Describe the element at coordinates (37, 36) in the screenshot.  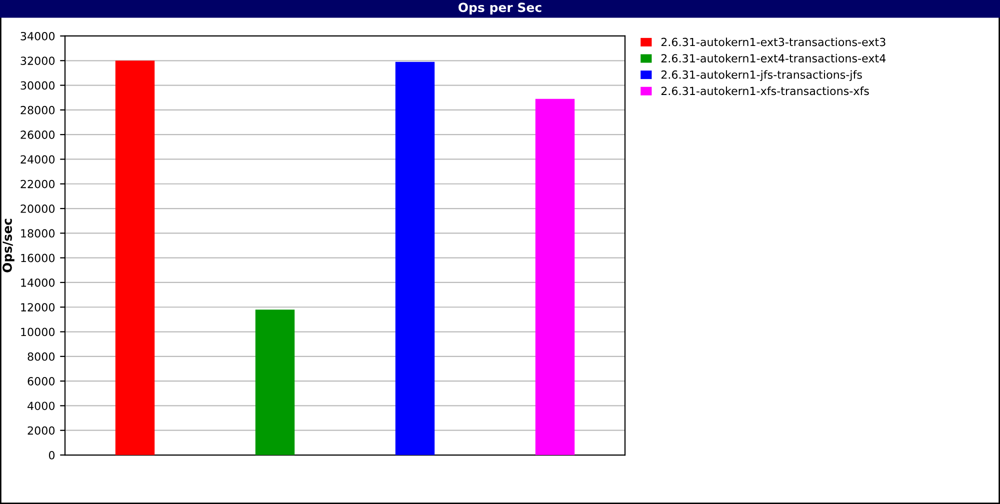
I see `y-tick-label: 34000` at that location.